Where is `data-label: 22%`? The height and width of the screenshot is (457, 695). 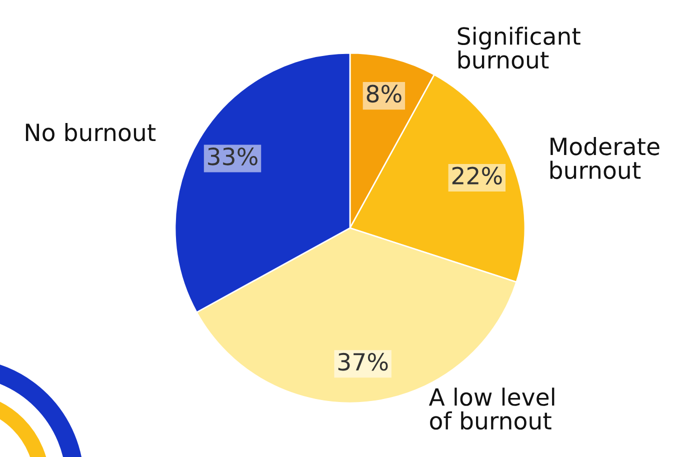 data-label: 22% is located at coordinates (477, 175).